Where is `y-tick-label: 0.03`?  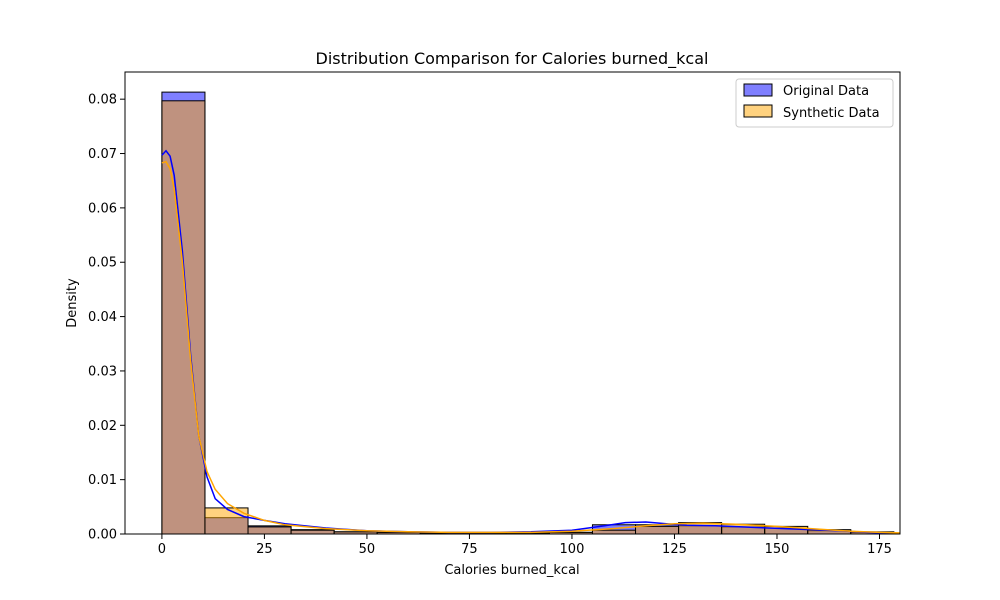
y-tick-label: 0.03 is located at coordinates (102, 371).